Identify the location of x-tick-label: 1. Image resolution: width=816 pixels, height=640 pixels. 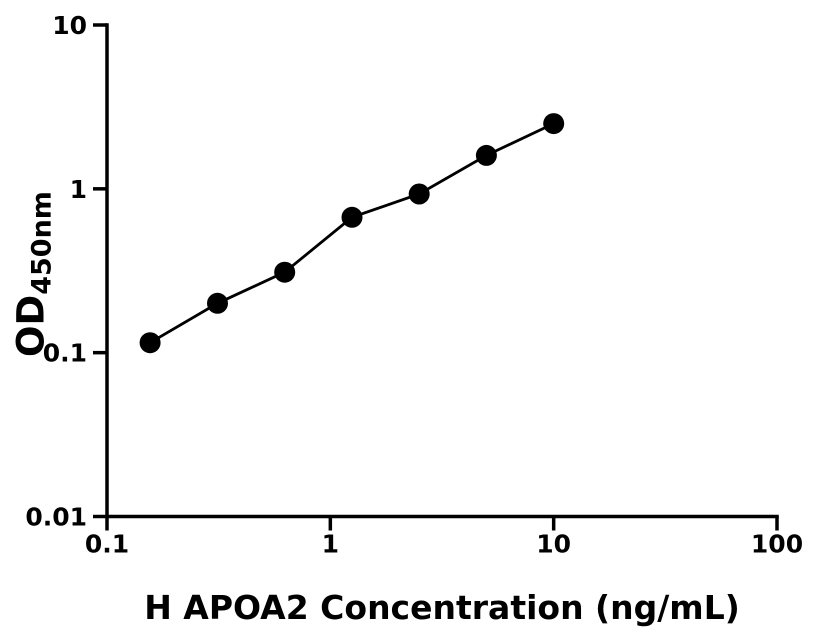
(330, 544).